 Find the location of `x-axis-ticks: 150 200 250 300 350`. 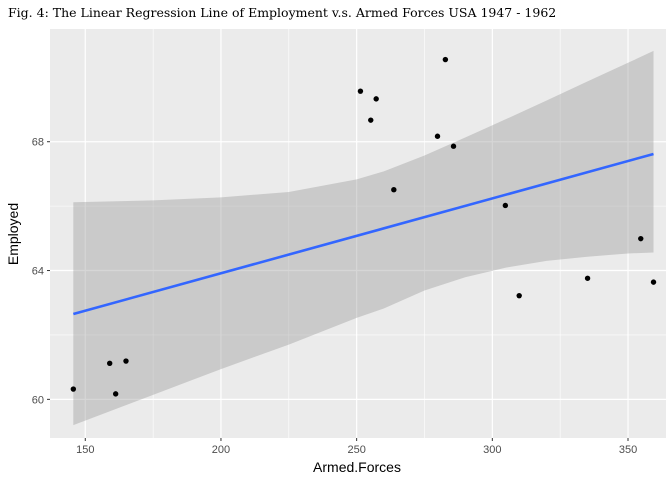

x-axis-ticks: 150 200 250 300 350 is located at coordinates (356, 447).